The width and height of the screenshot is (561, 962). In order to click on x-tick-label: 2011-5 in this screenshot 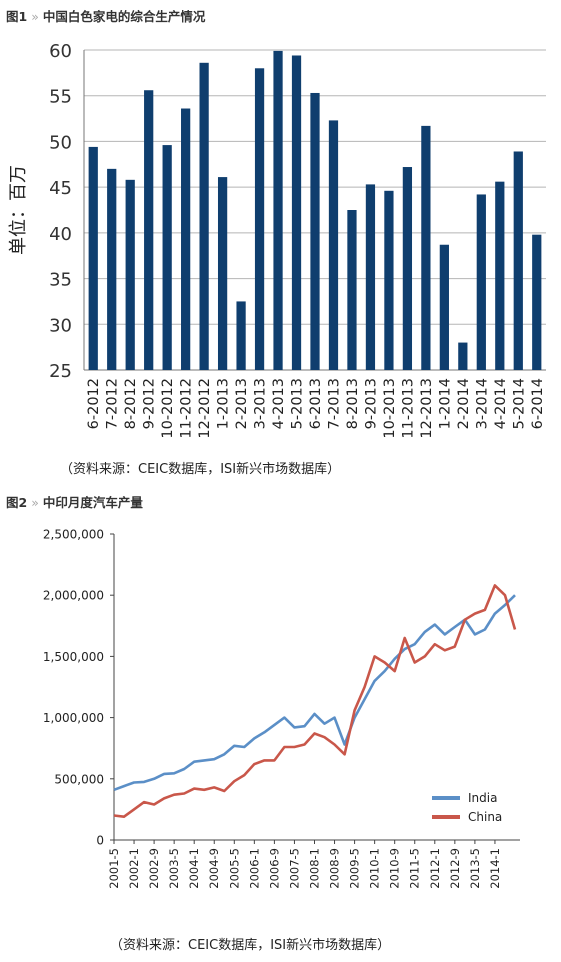, I will do `click(415, 868)`.